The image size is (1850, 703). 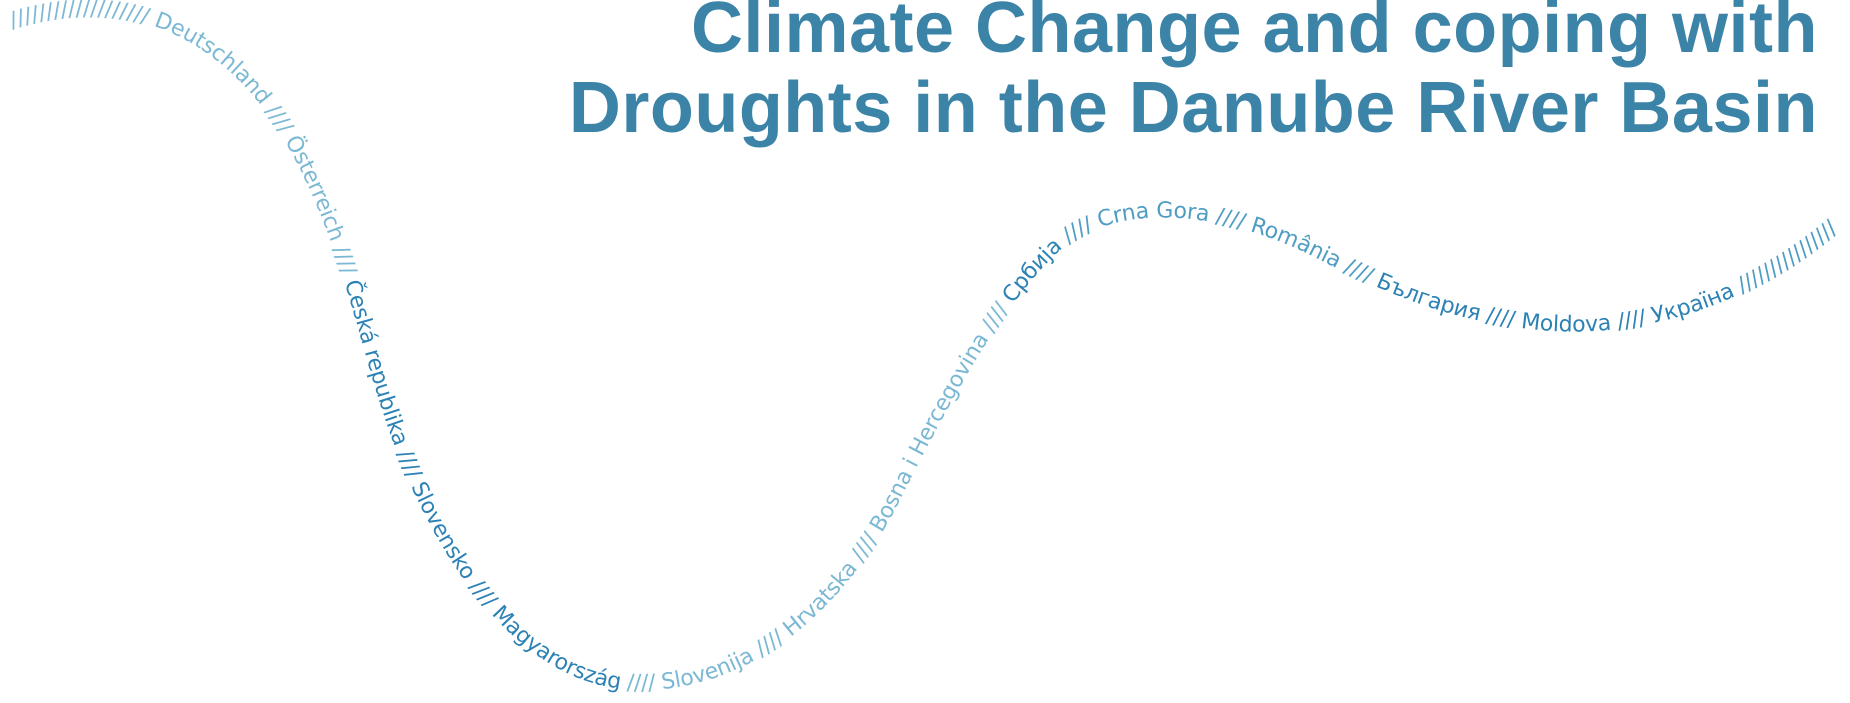 I want to click on river-segment-6: България //// Moldova //// Україна, so click(x=1556, y=302).